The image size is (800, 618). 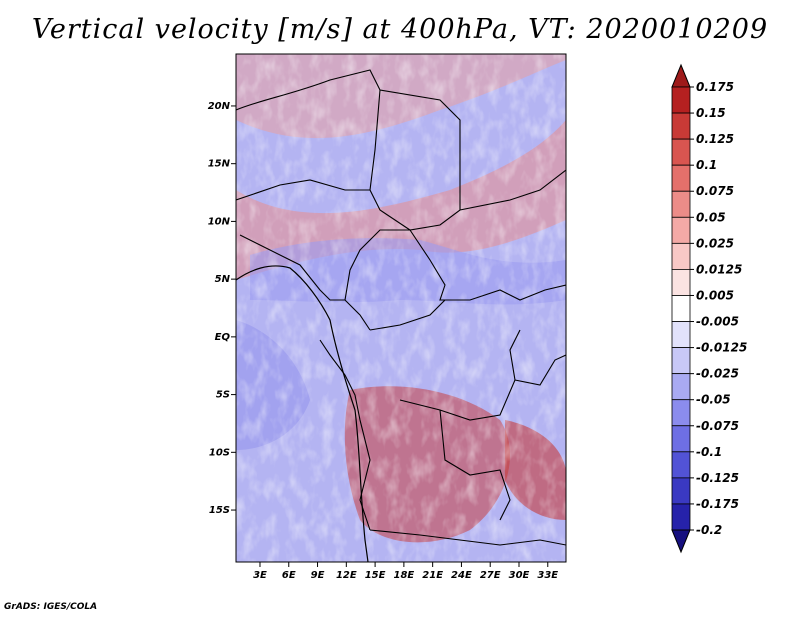 I want to click on latitude-axis: 20N 15N 10N 5N EQ 5S 10S 15S, so click(x=222, y=308).